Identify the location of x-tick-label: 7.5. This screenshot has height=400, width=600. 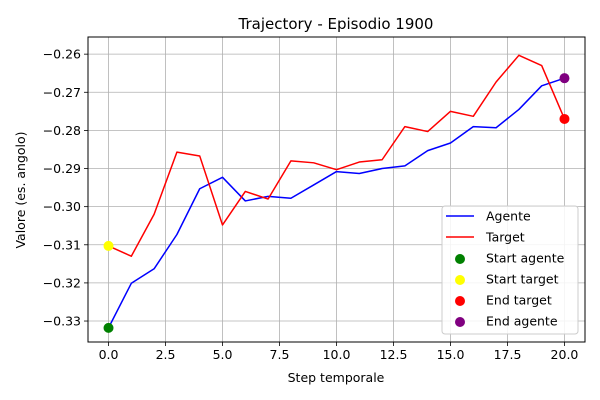
(280, 354).